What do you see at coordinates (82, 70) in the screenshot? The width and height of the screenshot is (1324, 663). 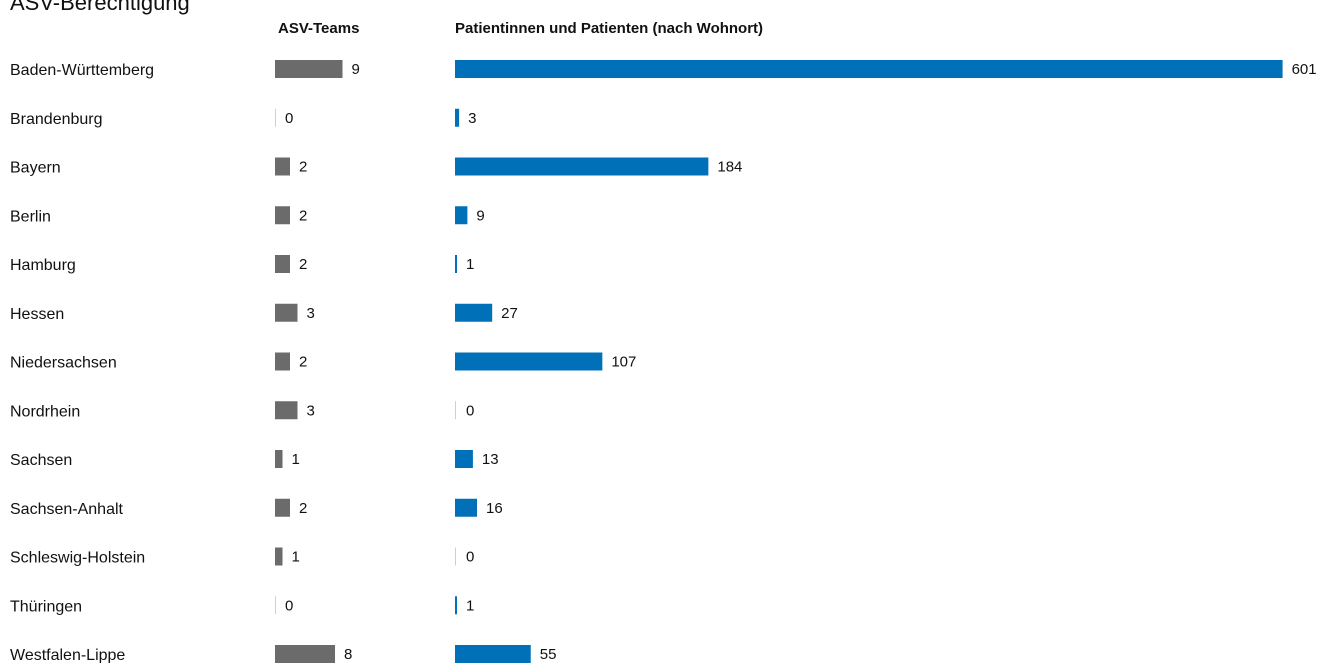 I see `category-label: Baden-Württemberg` at bounding box center [82, 70].